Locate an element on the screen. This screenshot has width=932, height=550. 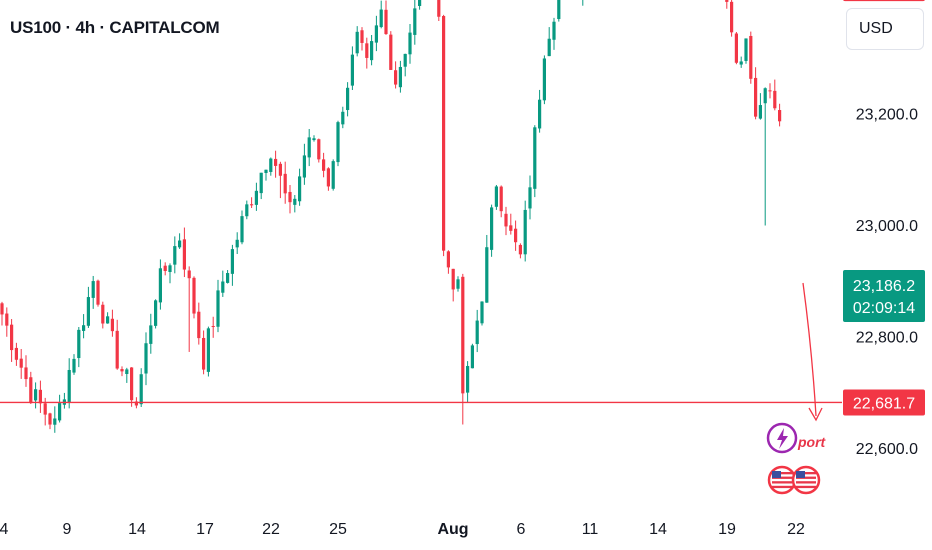
currency-button: USD is located at coordinates (885, 29).